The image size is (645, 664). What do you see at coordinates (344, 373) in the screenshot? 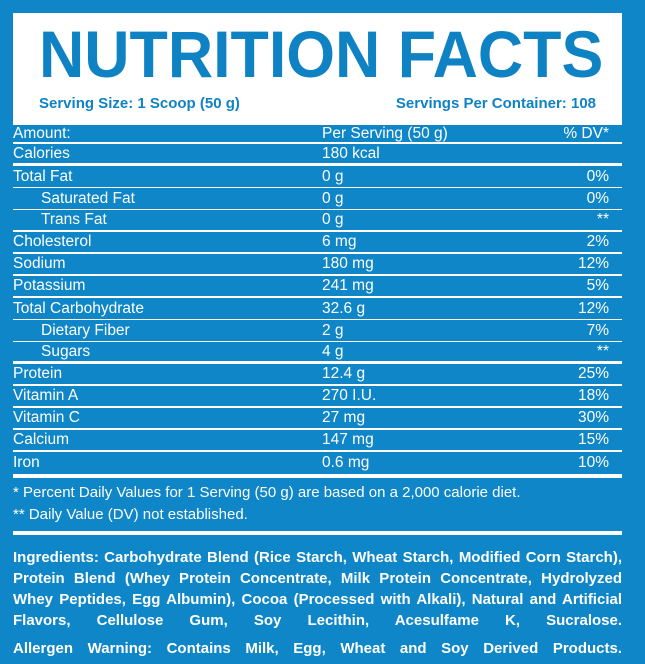
I see `nutrient-amount: 12.4 g` at bounding box center [344, 373].